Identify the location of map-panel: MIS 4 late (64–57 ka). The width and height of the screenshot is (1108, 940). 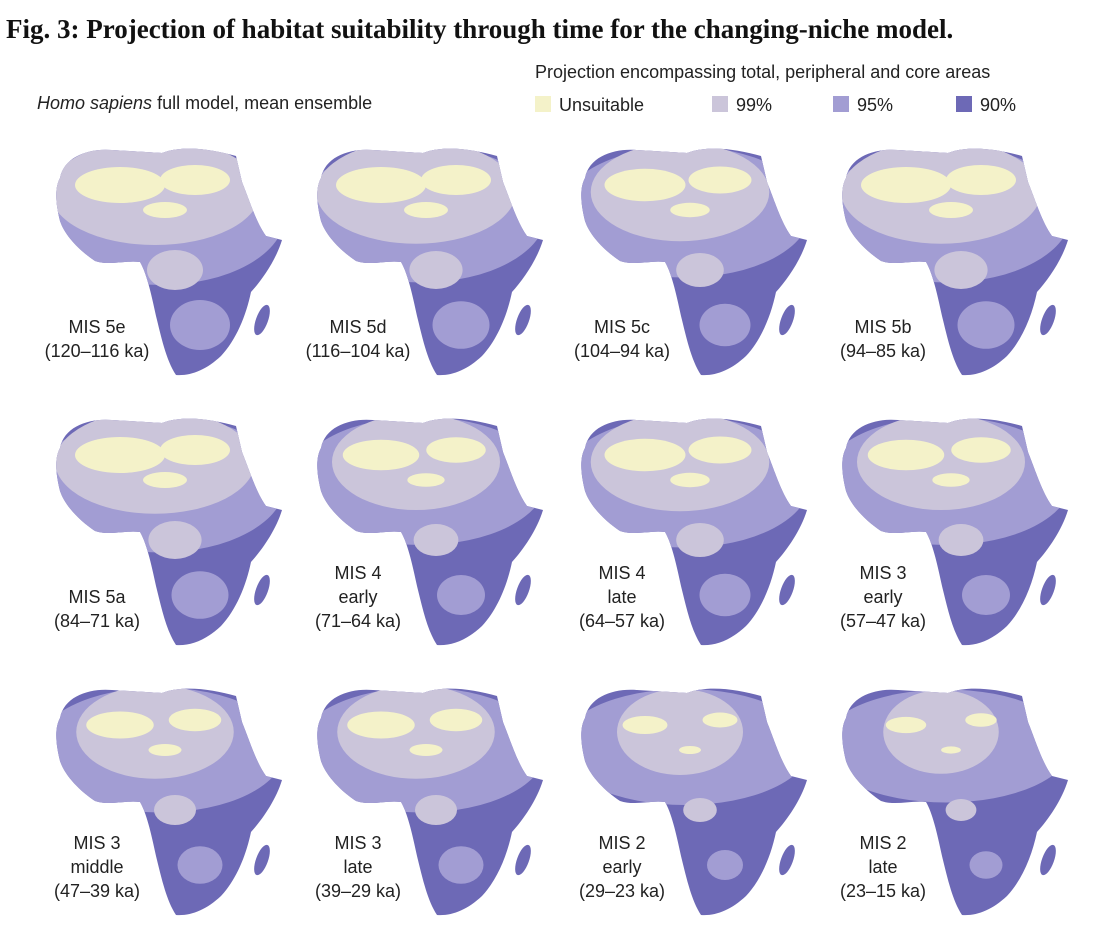
(693, 532).